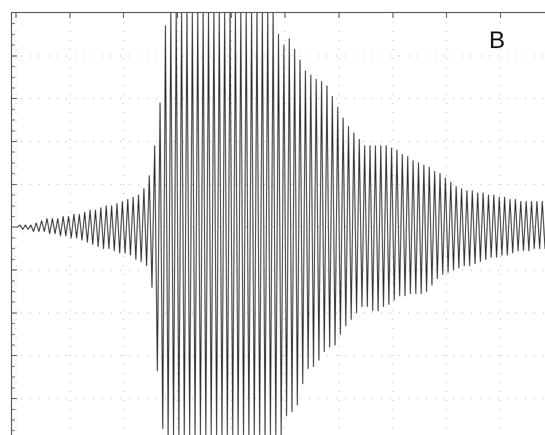 The image size is (545, 435). I want to click on annotation: B, so click(497, 40).